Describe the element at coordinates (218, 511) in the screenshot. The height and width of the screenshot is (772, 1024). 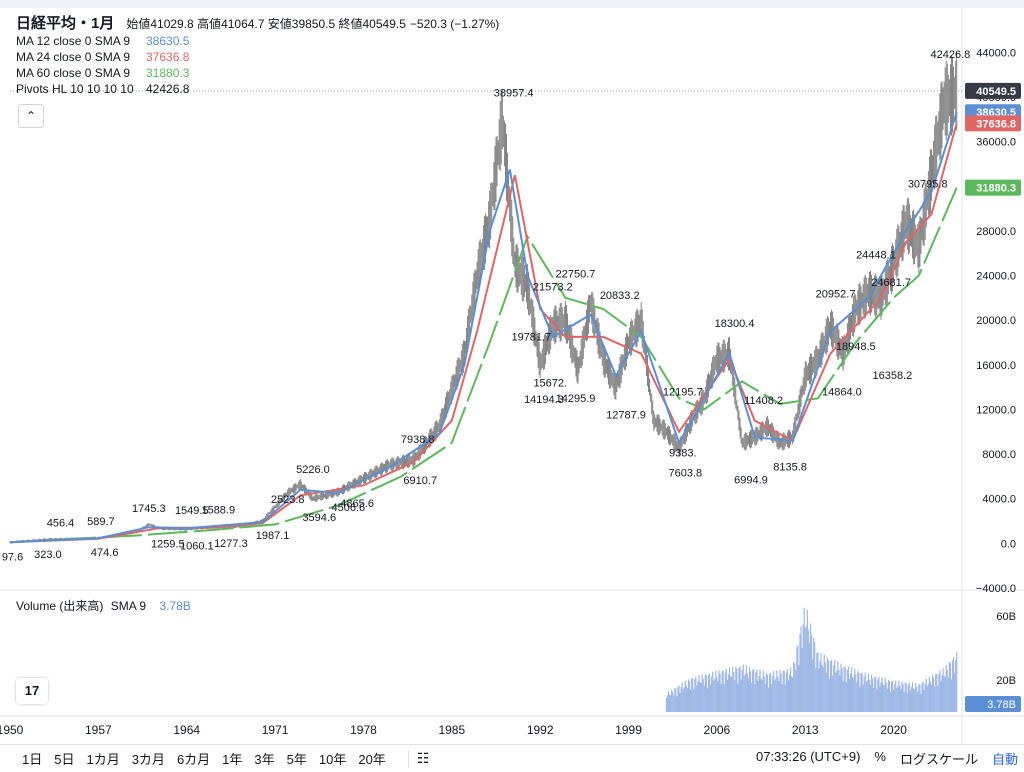
I see `pivot-label: 1588.9` at that location.